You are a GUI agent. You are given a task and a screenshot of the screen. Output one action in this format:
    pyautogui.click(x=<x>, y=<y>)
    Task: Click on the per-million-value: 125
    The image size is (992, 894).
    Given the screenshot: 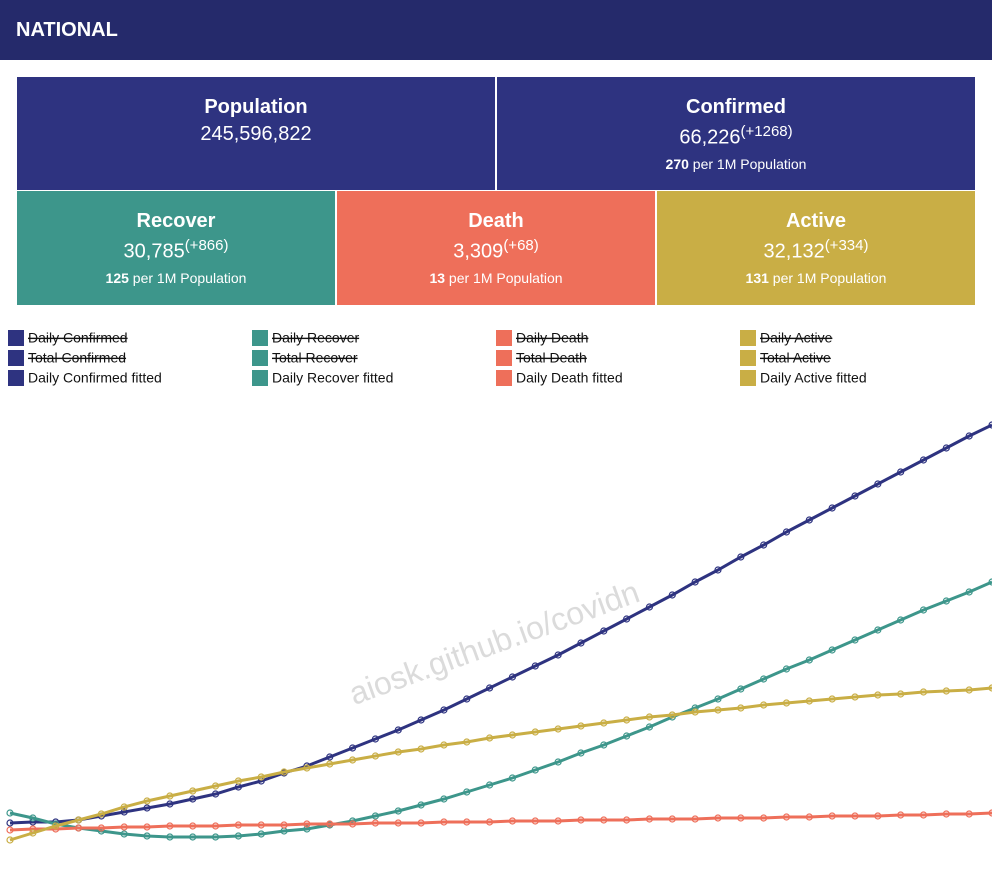 What is the action you would take?
    pyautogui.click(x=117, y=277)
    